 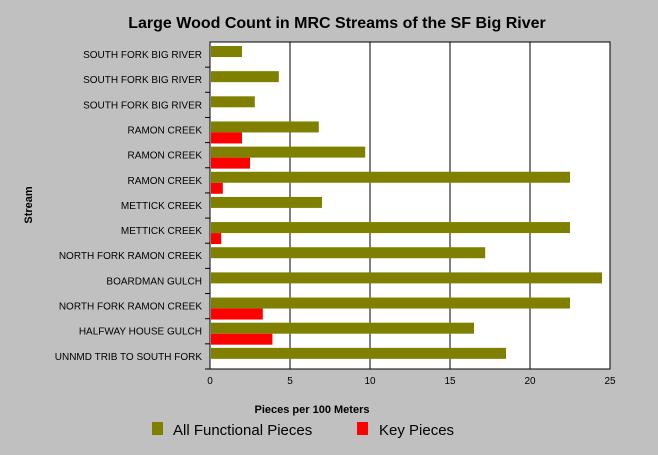 I want to click on legend: All Functional Pieces Key Pieces, so click(x=303, y=430).